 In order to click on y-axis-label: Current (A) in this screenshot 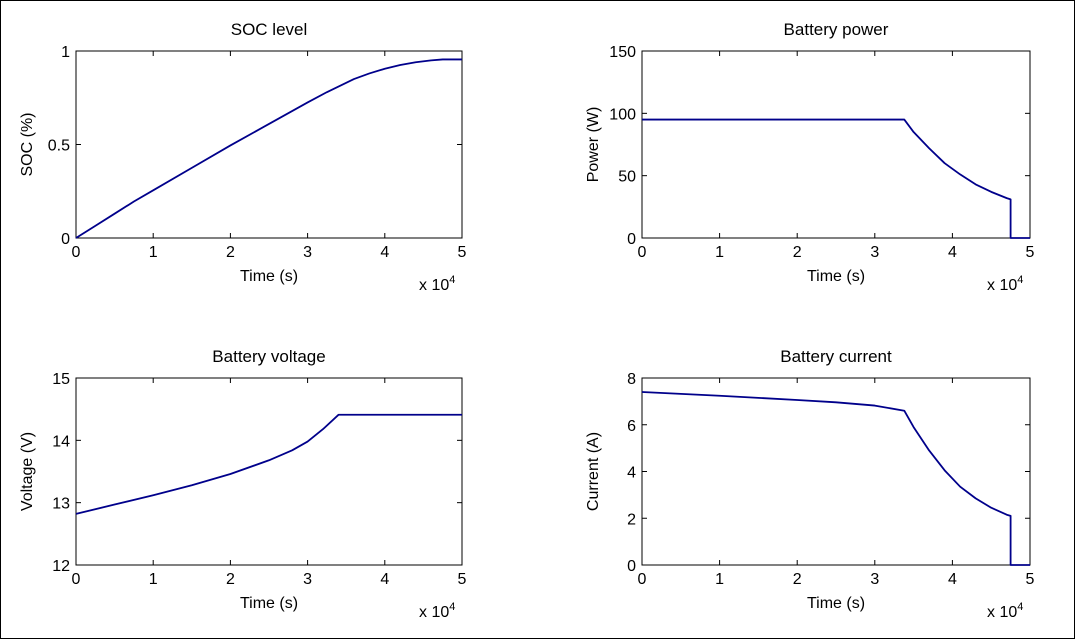, I will do `click(593, 471)`.